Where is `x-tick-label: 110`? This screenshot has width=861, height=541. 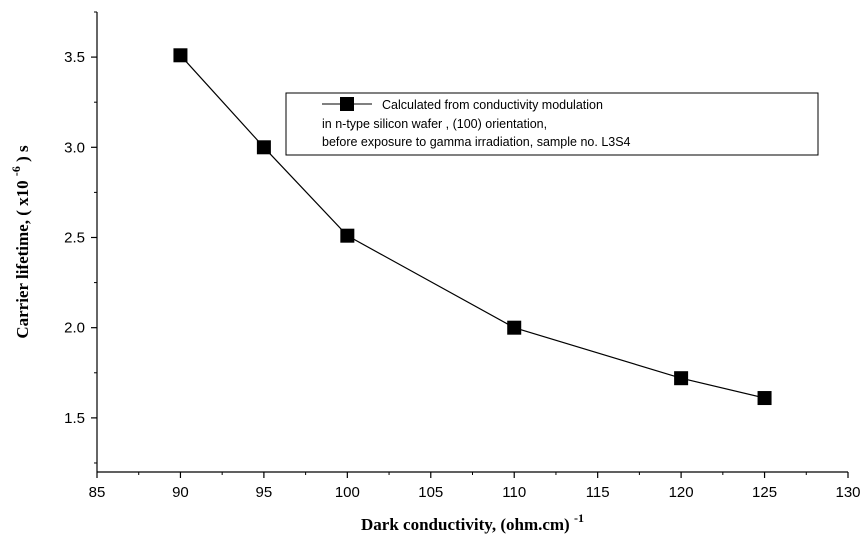 x-tick-label: 110 is located at coordinates (514, 492).